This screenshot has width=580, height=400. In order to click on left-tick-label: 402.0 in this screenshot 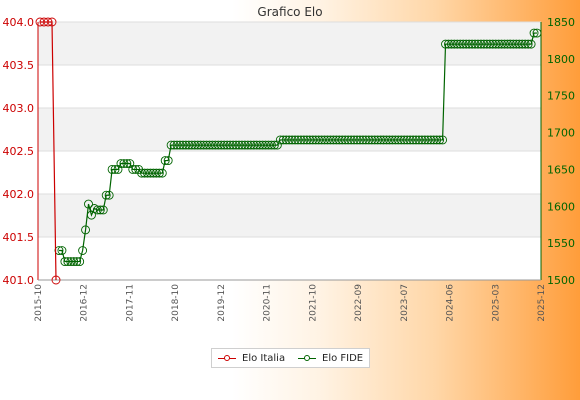, I will do `click(19, 194)`.